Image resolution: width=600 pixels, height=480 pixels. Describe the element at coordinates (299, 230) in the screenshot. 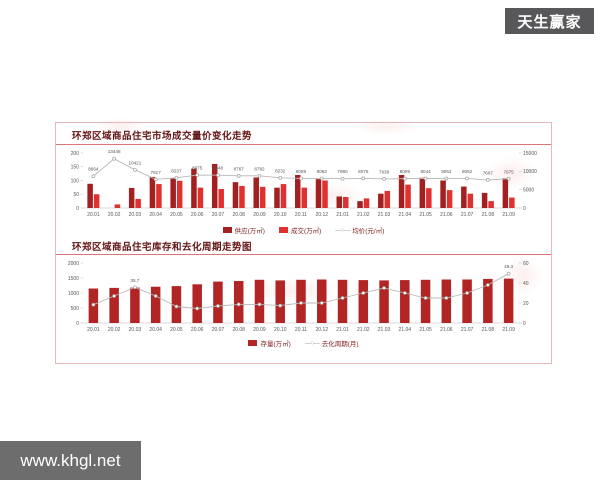

I see `legend-item: 成交(万㎡)` at that location.